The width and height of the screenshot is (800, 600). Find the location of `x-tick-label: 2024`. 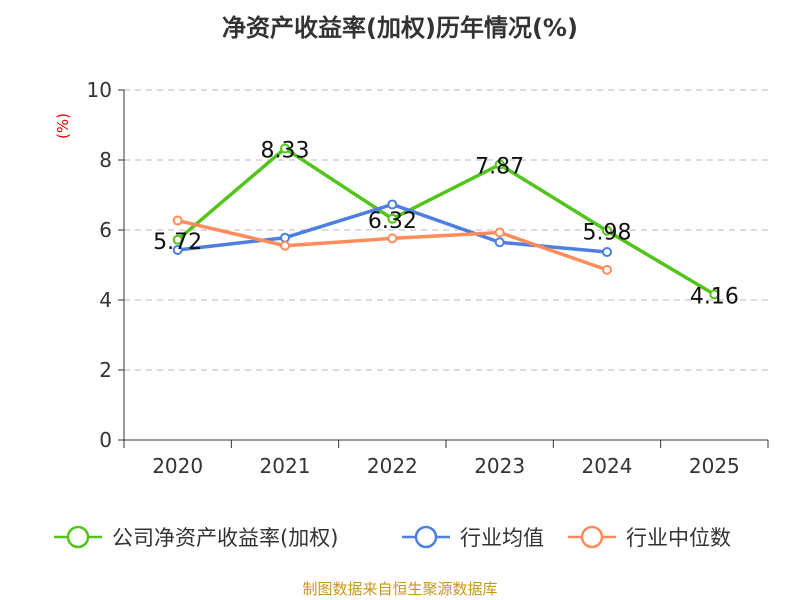

x-tick-label: 2024 is located at coordinates (607, 466).